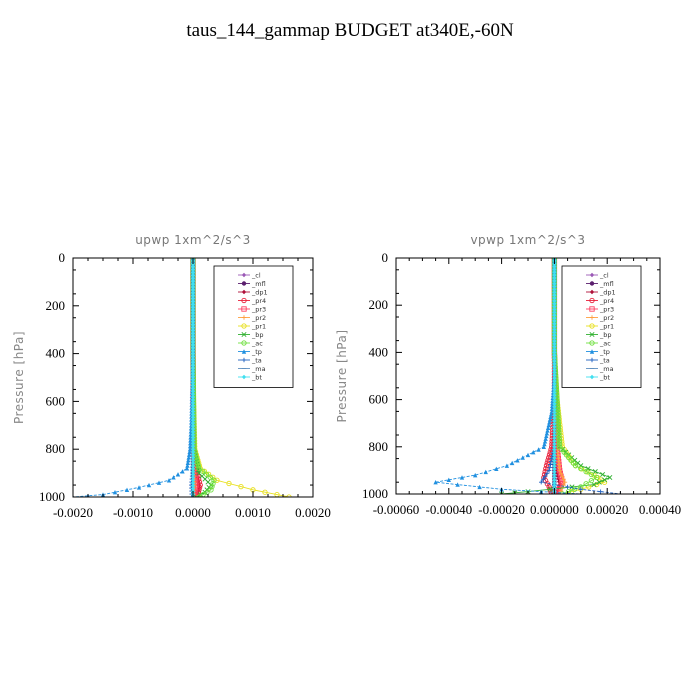 The width and height of the screenshot is (700, 700). I want to click on legend-item: _mfl, so click(600, 284).